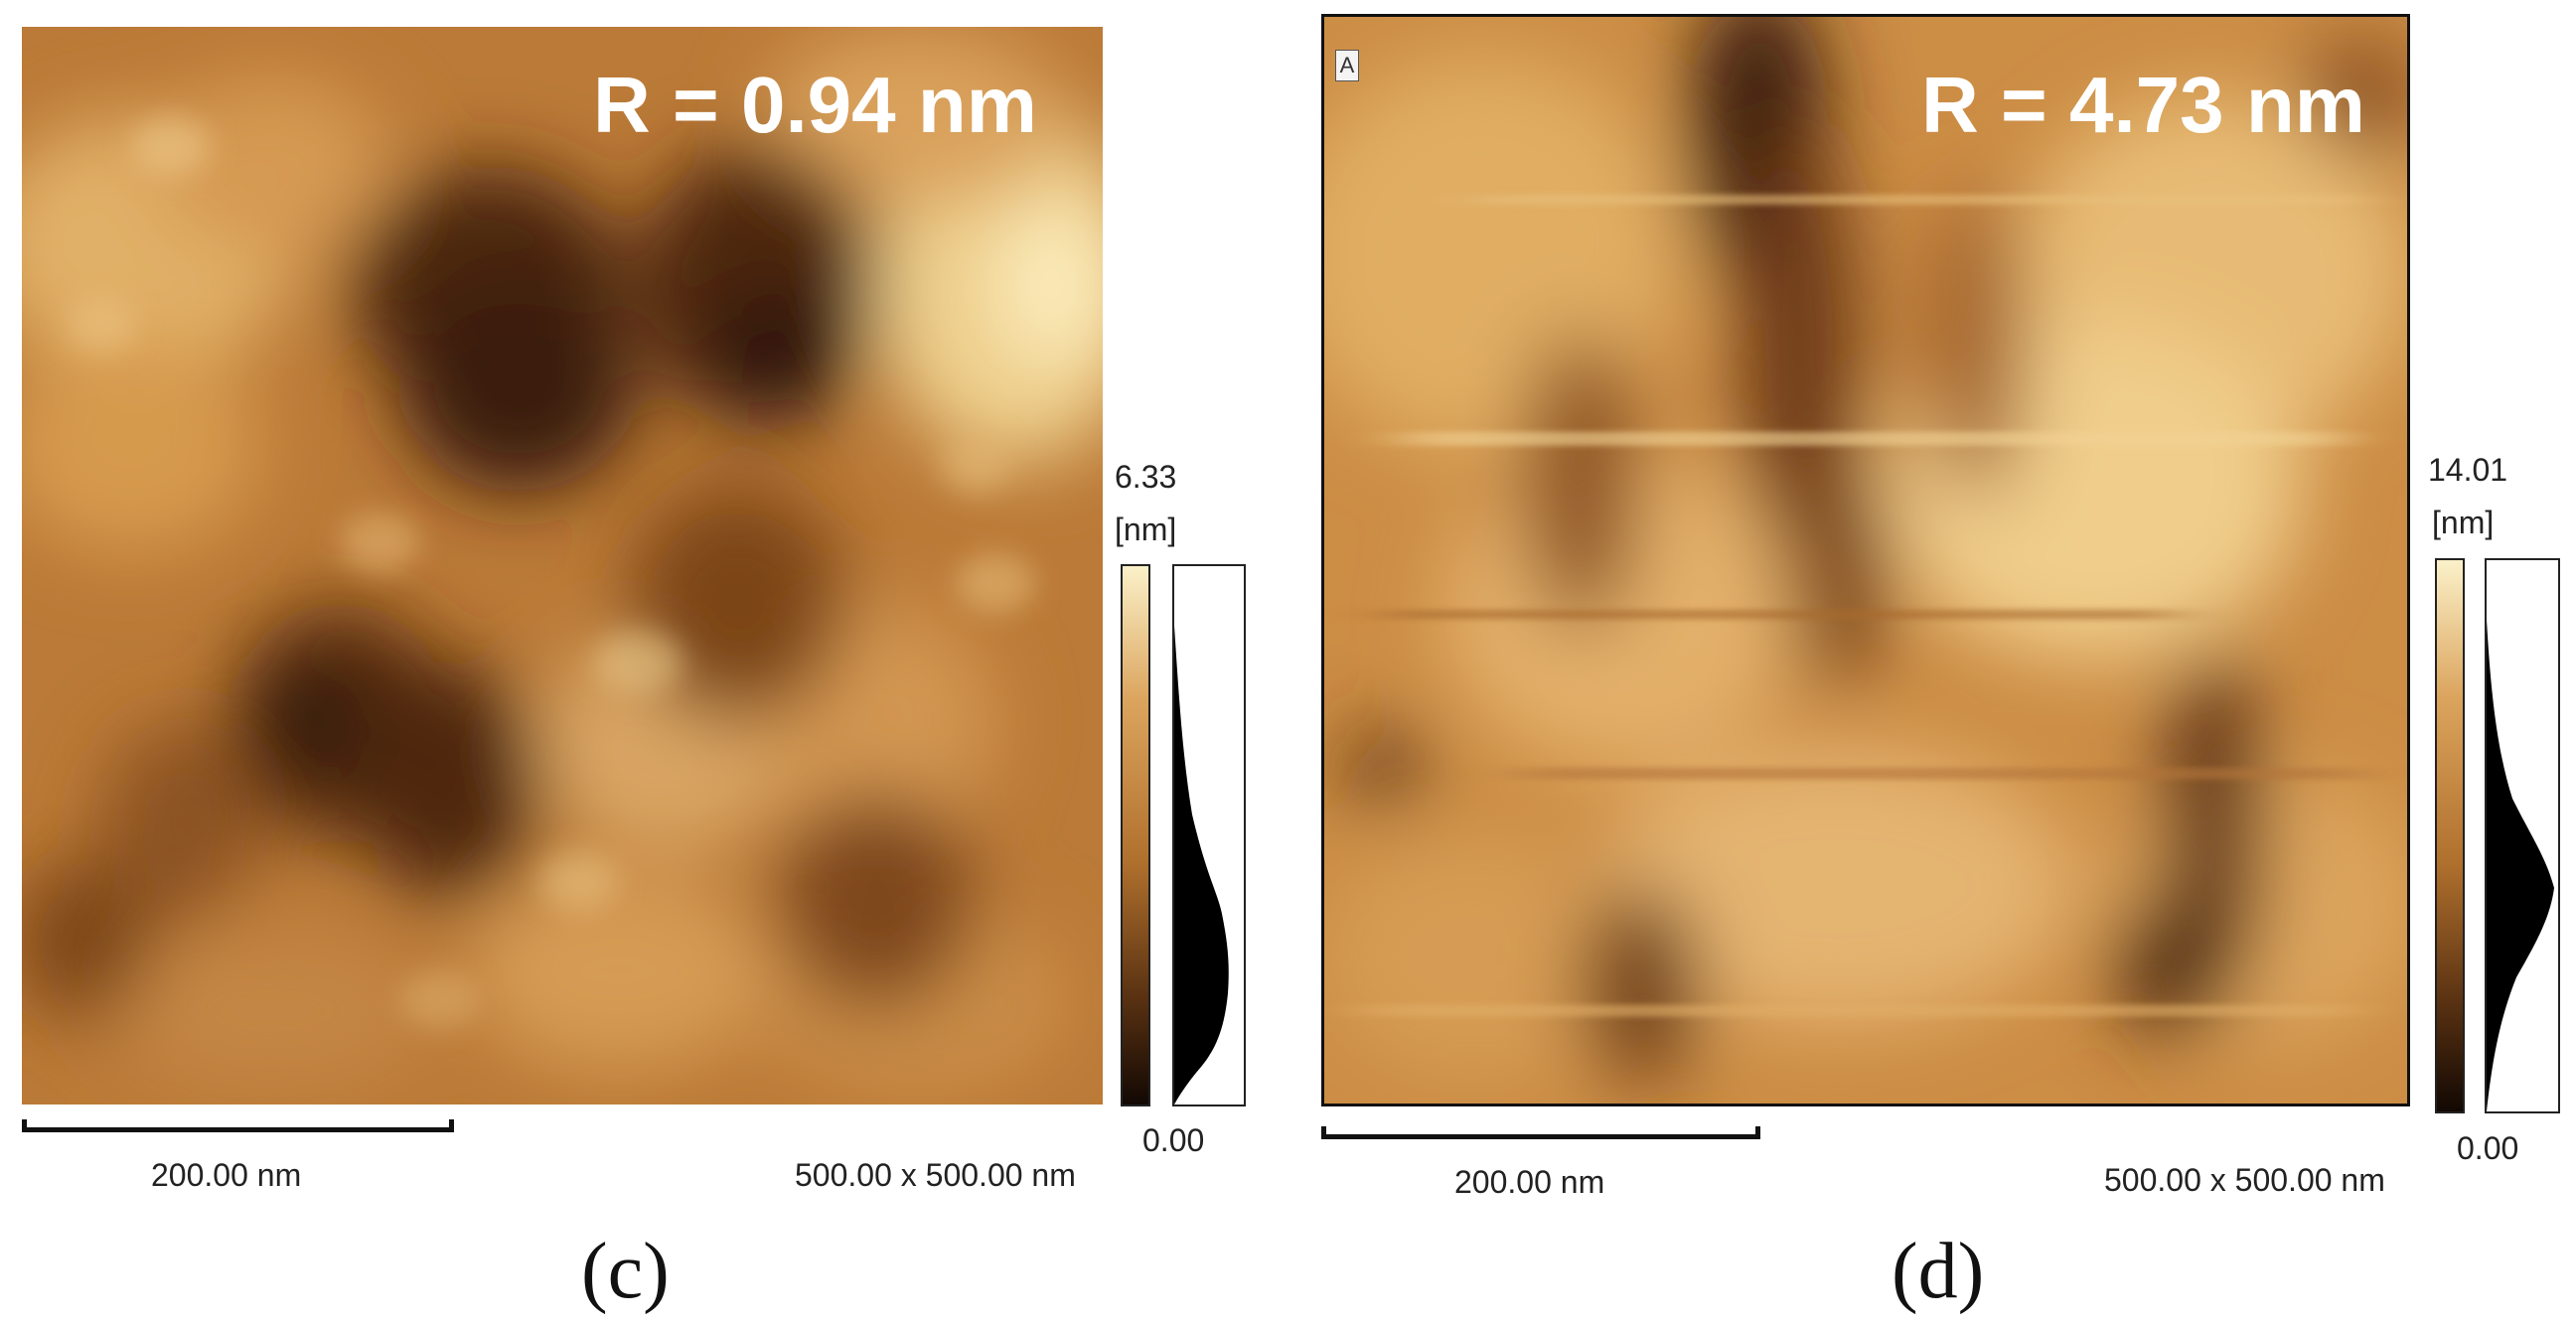 The image size is (2576, 1326). What do you see at coordinates (2468, 470) in the screenshot?
I see `colorbar-max-value: 14.01` at bounding box center [2468, 470].